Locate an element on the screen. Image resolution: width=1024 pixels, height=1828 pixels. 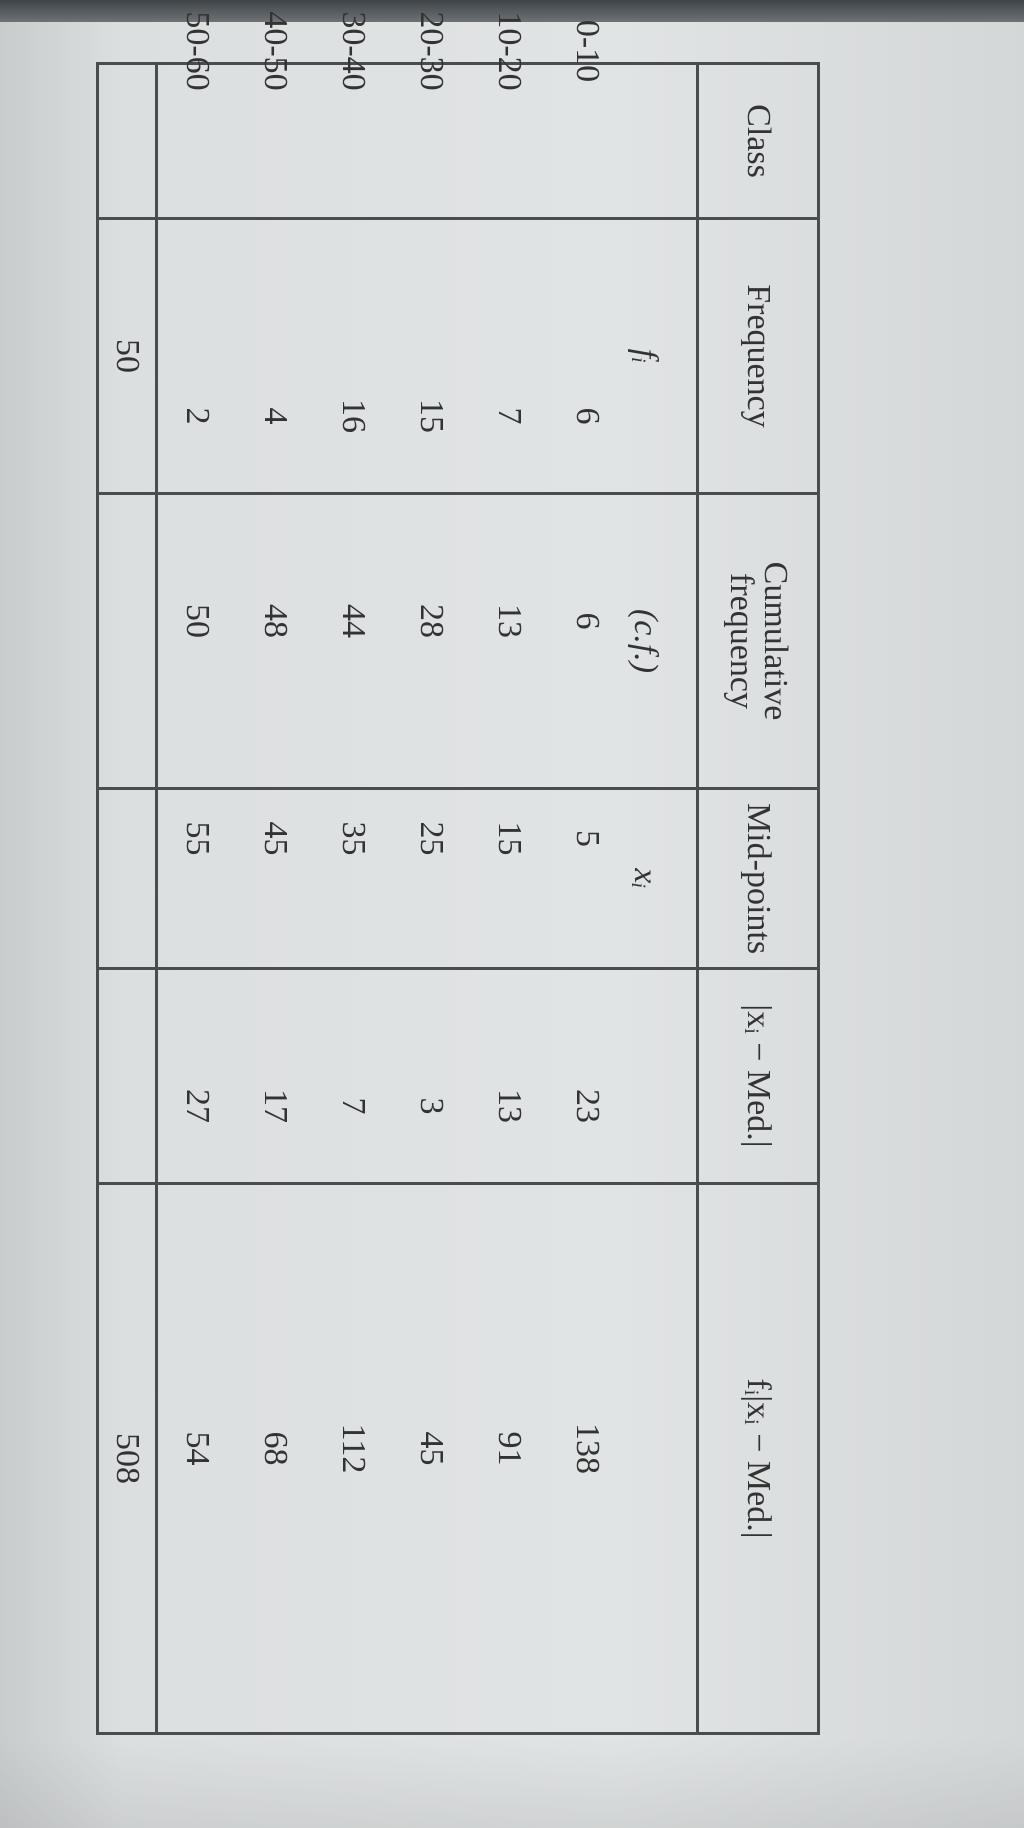
total-class is located at coordinates (127, 141).